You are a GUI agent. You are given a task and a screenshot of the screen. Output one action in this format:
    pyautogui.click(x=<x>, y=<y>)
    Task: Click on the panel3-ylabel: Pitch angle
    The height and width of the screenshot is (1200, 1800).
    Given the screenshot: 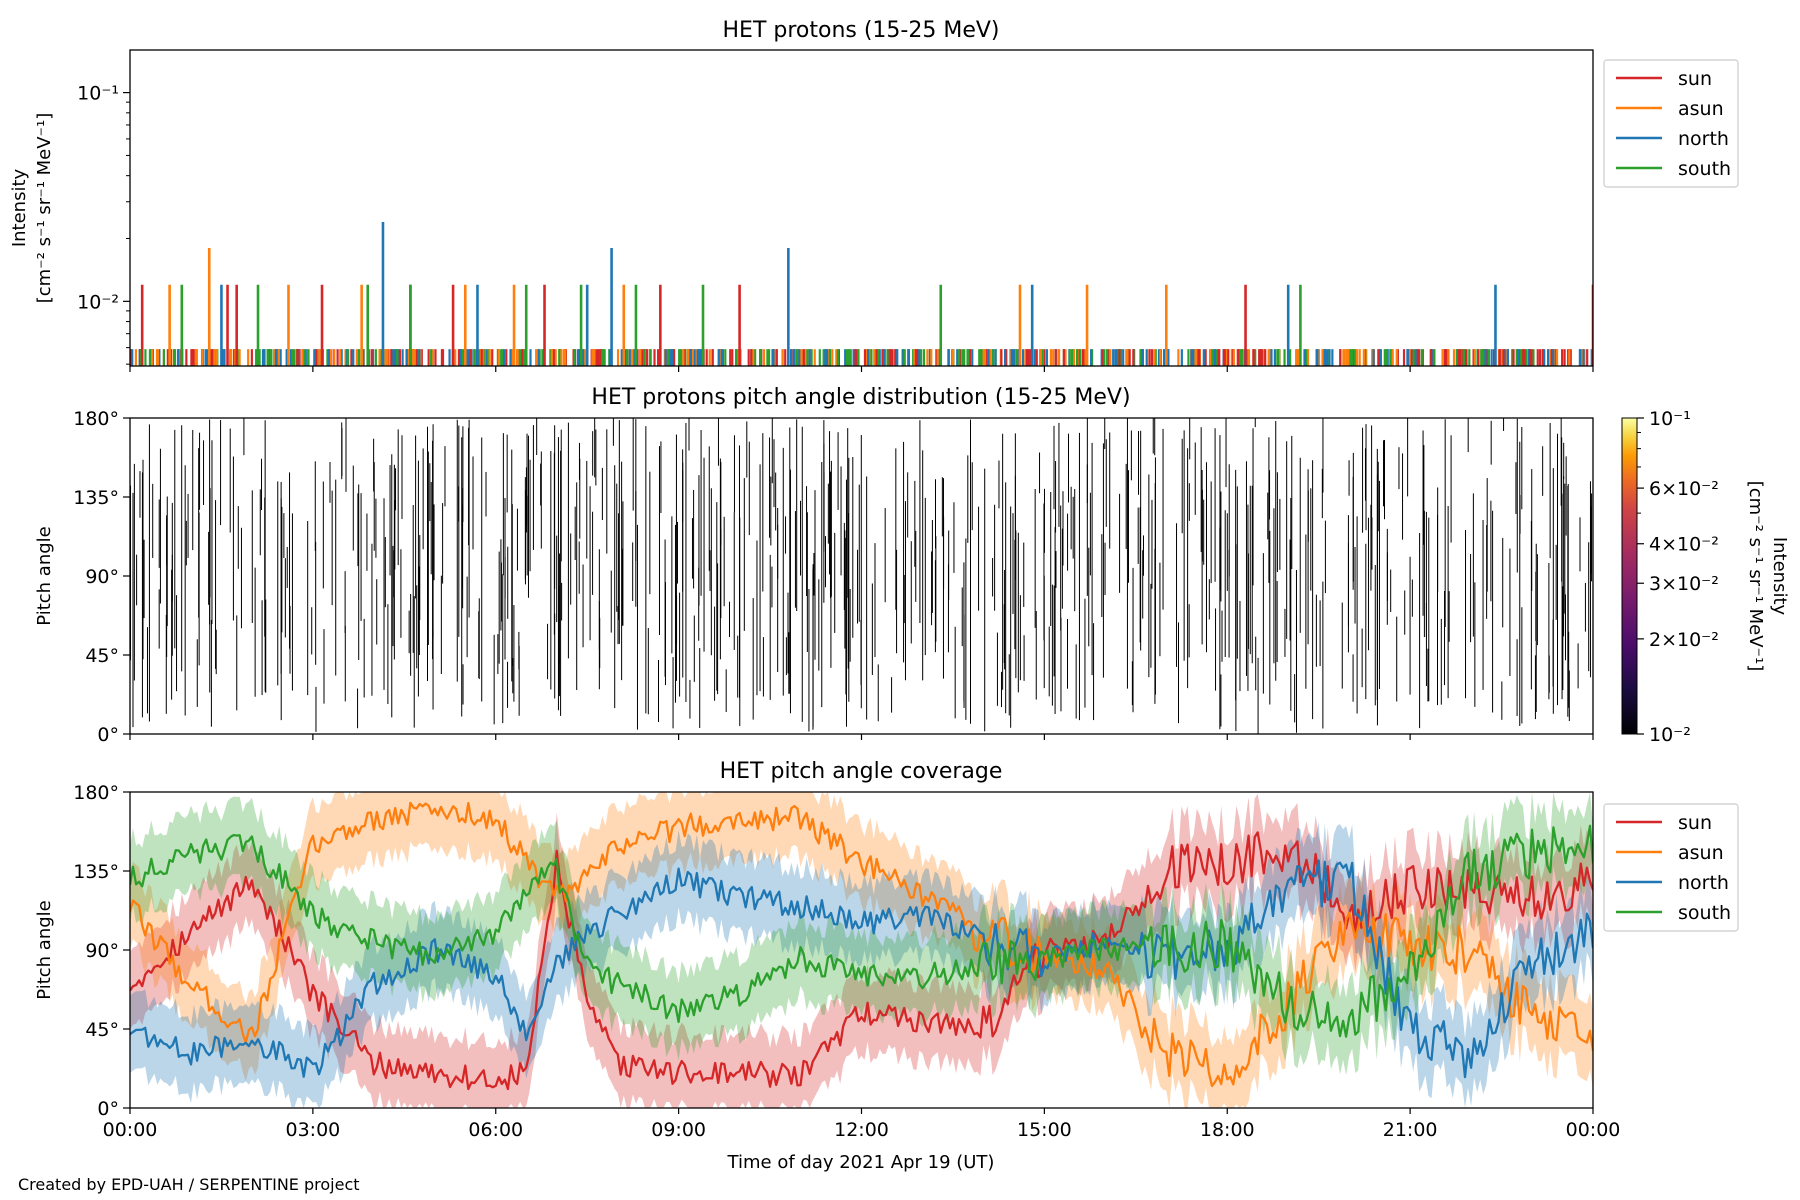 What is the action you would take?
    pyautogui.click(x=44, y=949)
    